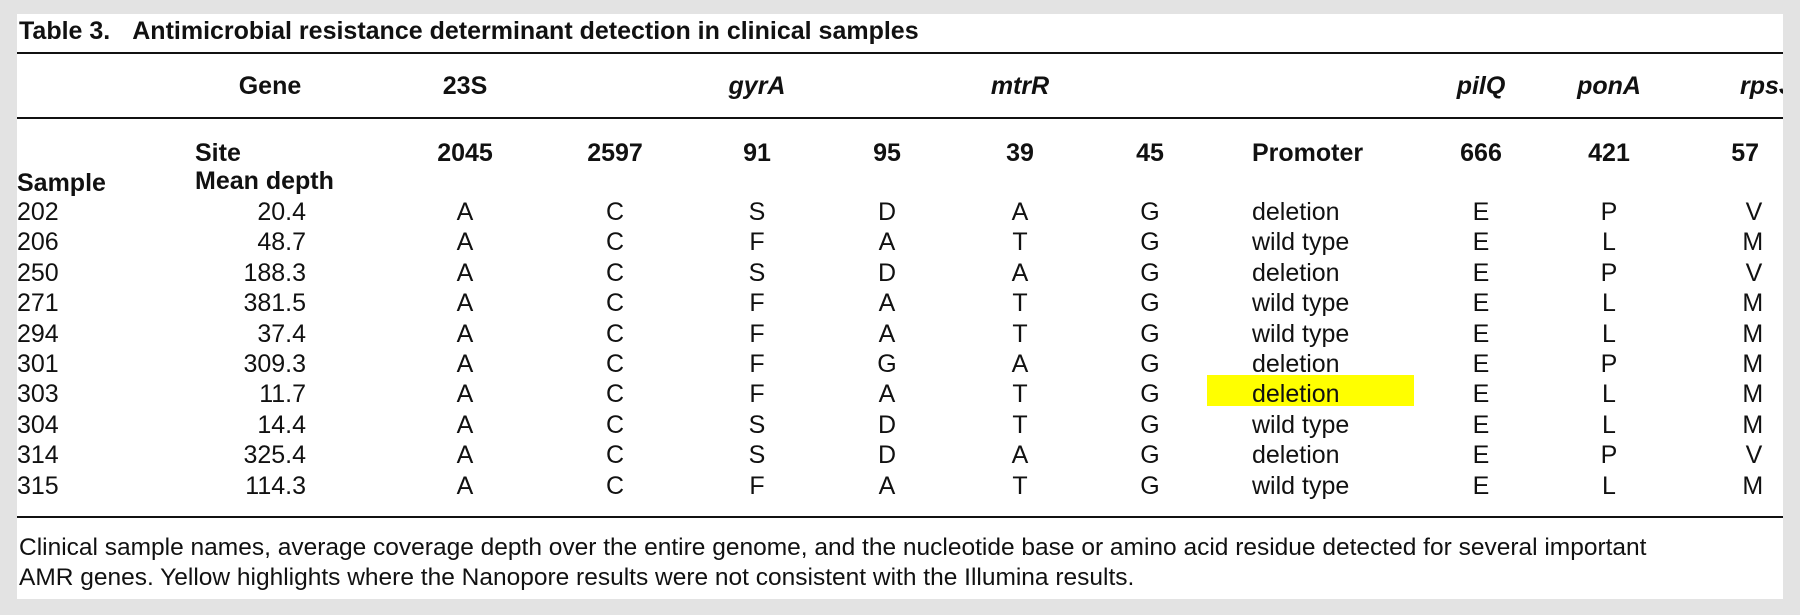 The height and width of the screenshot is (615, 1800). What do you see at coordinates (281, 242) in the screenshot?
I see `mean-depth-cell: 48.7` at bounding box center [281, 242].